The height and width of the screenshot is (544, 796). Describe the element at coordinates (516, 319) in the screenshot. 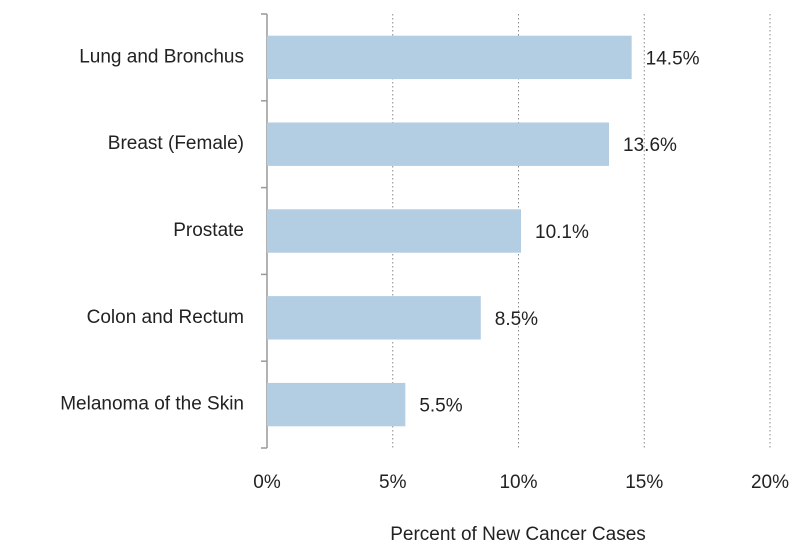

I see `data-label: 8.5%` at that location.